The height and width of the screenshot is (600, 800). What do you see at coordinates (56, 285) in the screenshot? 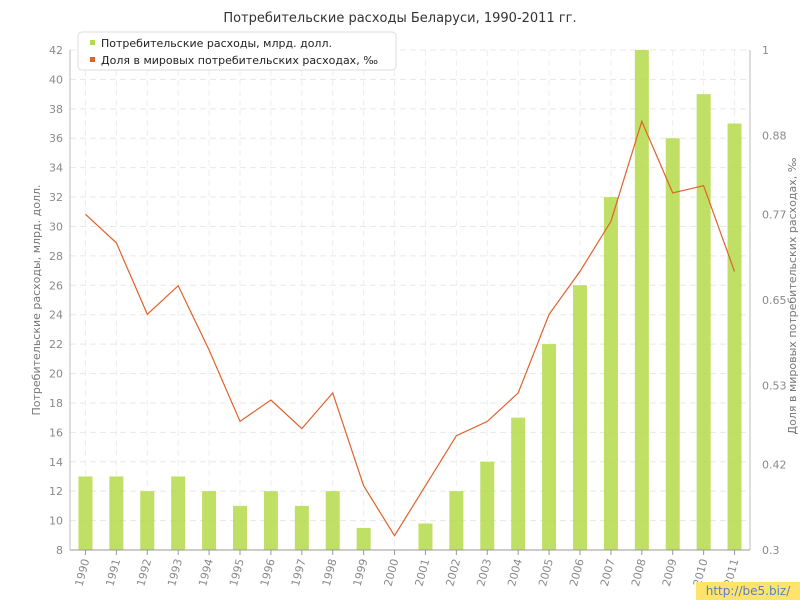
I see `y-tick-label-left: 26` at bounding box center [56, 285].